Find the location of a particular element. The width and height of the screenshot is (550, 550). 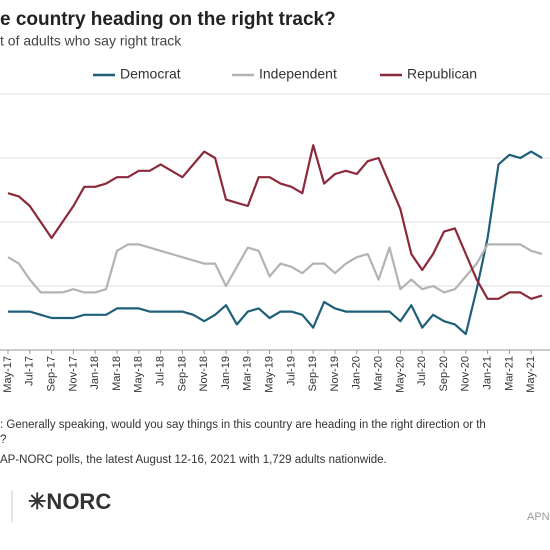

x-tick-label: Sep-19 is located at coordinates (313, 373).